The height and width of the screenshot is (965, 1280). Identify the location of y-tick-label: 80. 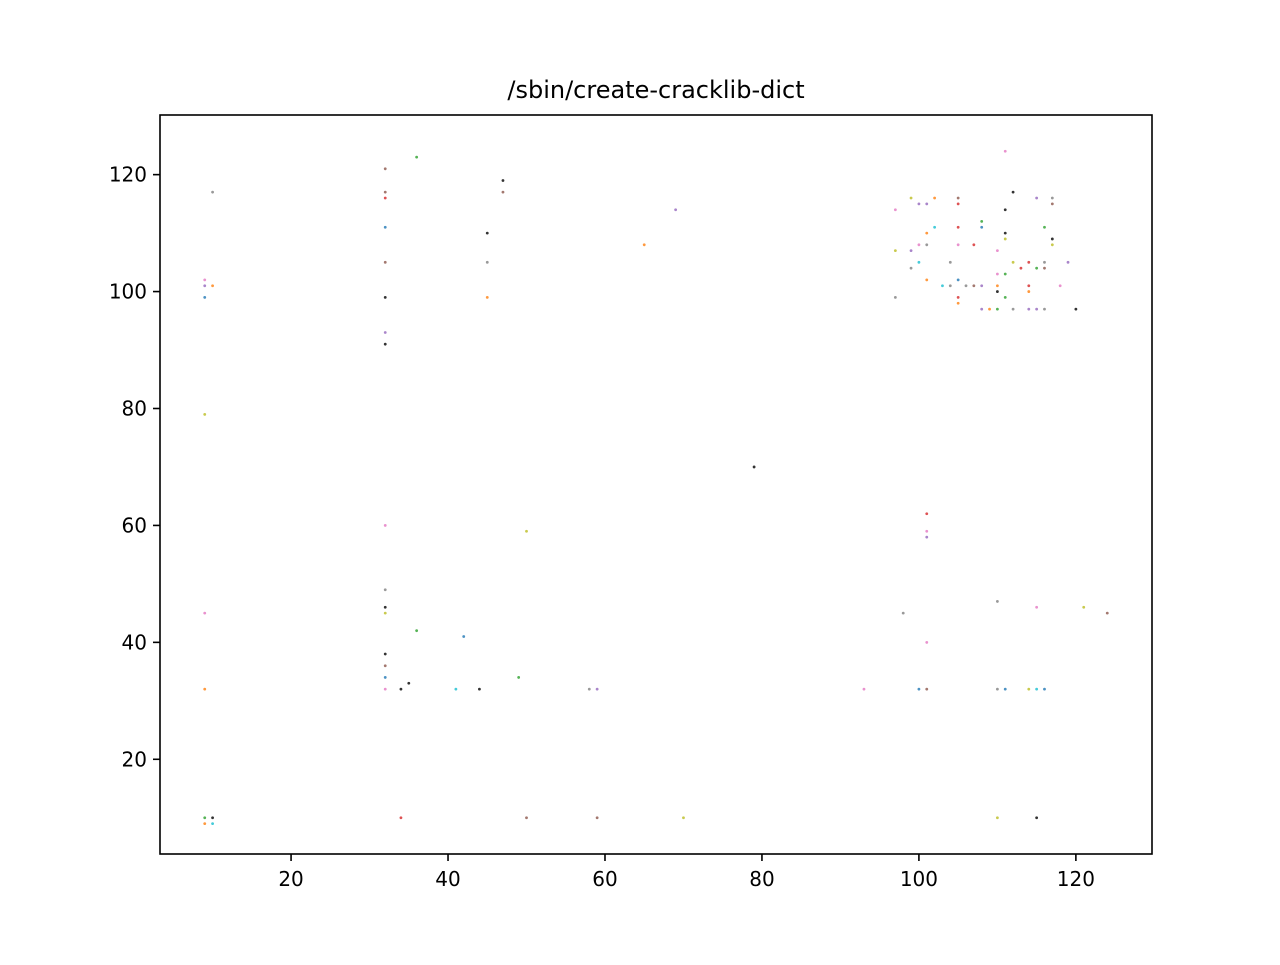
(134, 408).